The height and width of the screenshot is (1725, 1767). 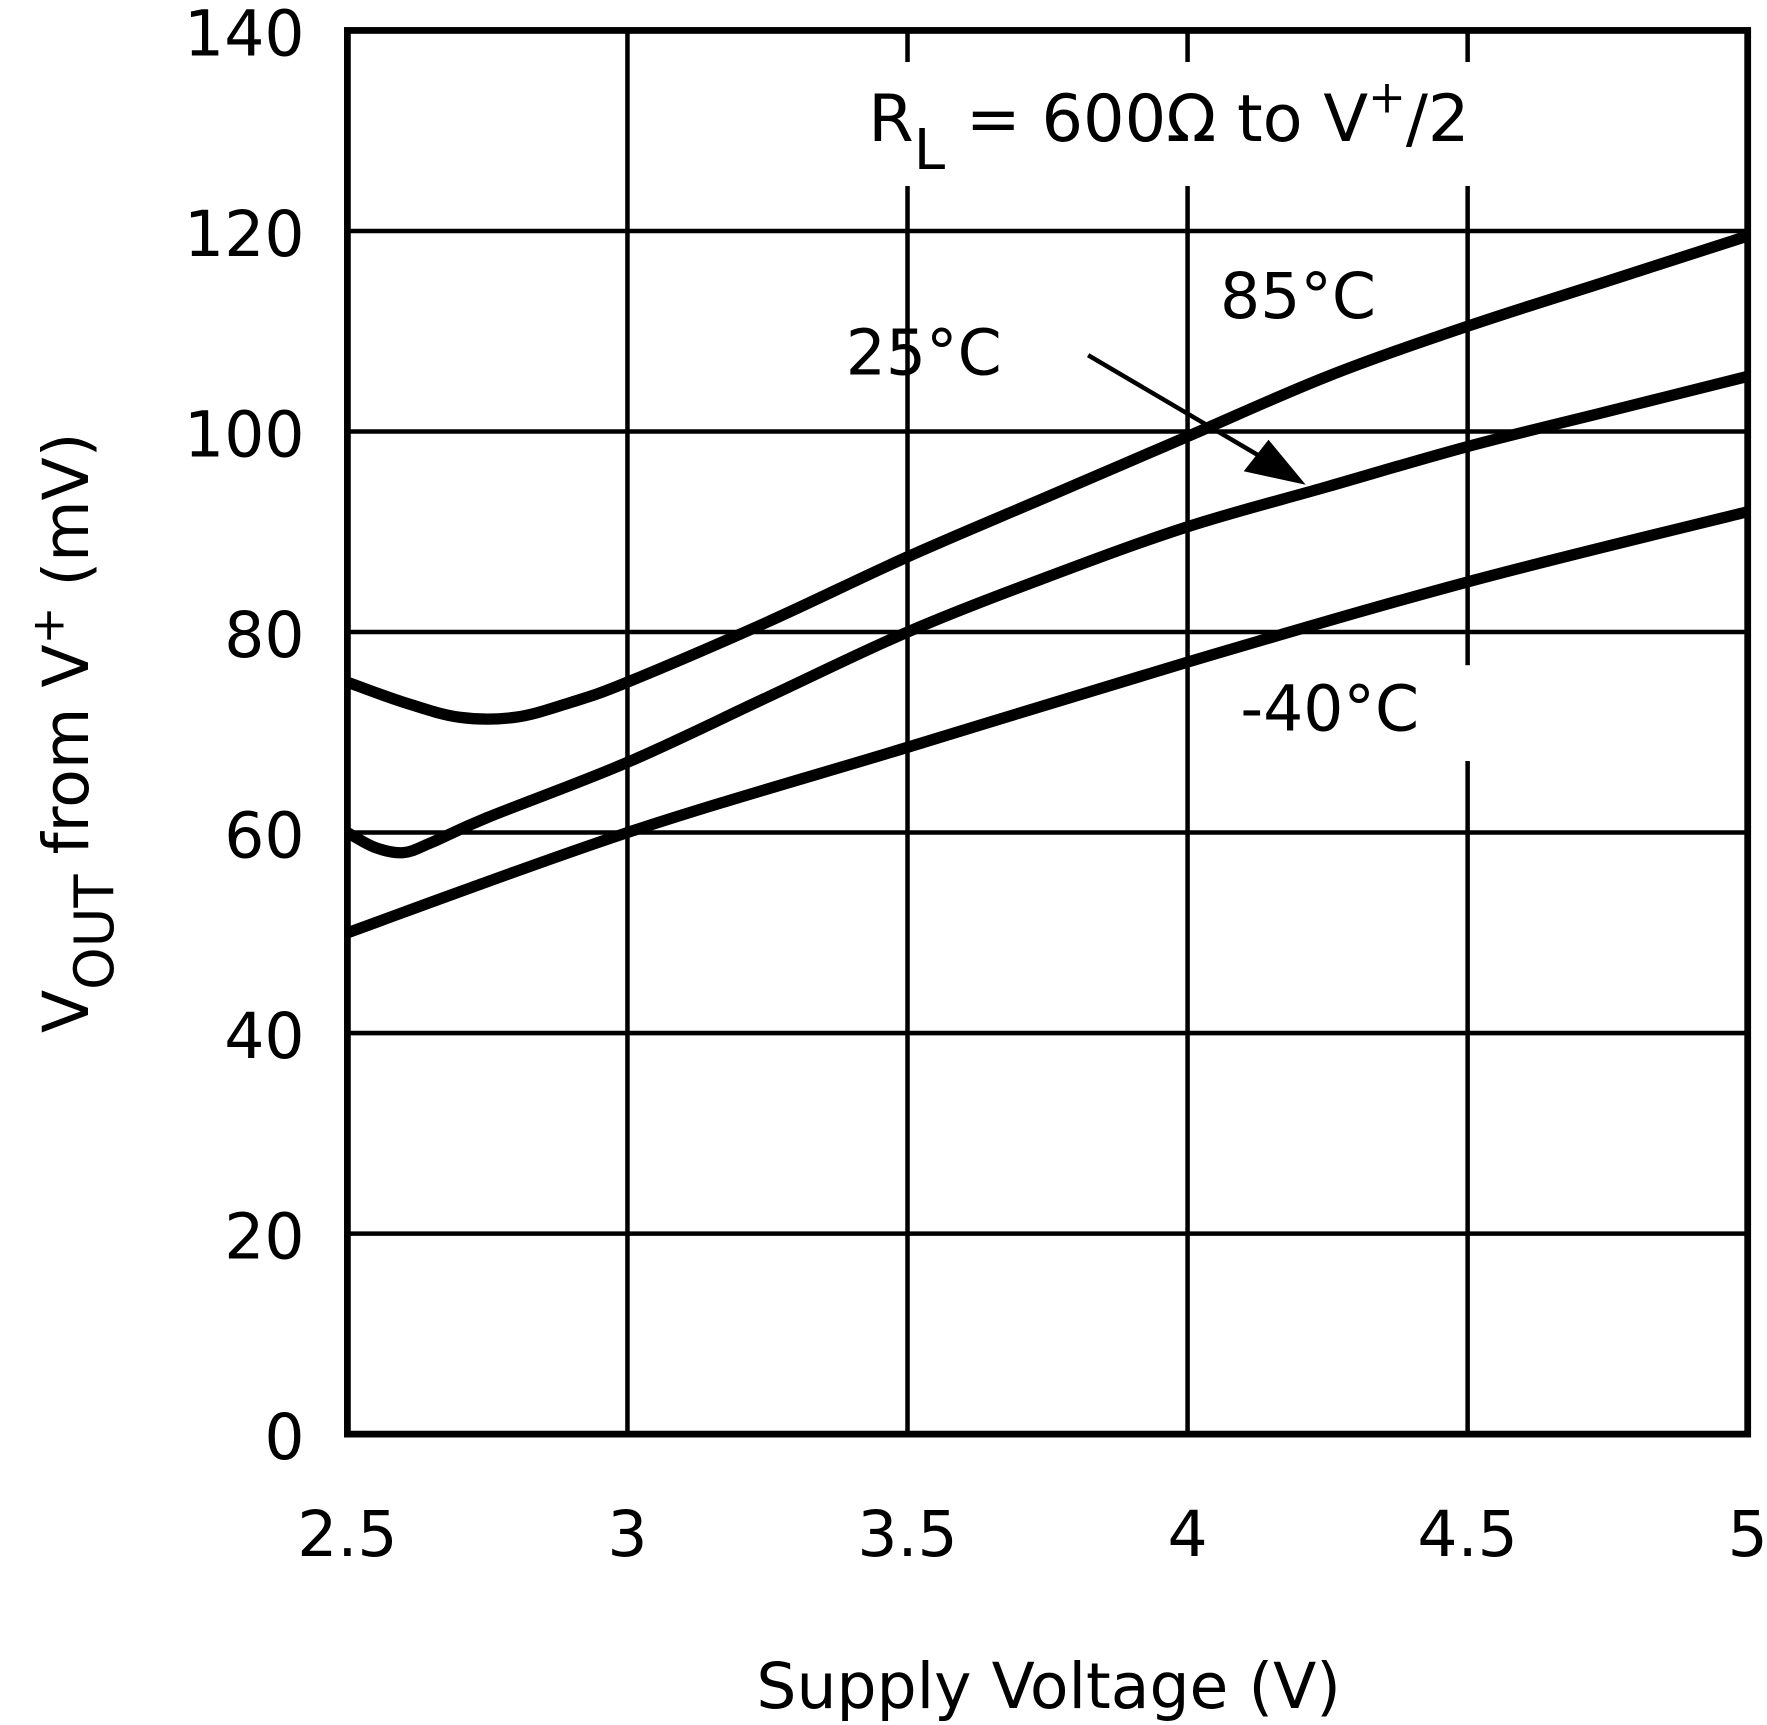 What do you see at coordinates (264, 1236) in the screenshot?
I see `y-tick-label: 20` at bounding box center [264, 1236].